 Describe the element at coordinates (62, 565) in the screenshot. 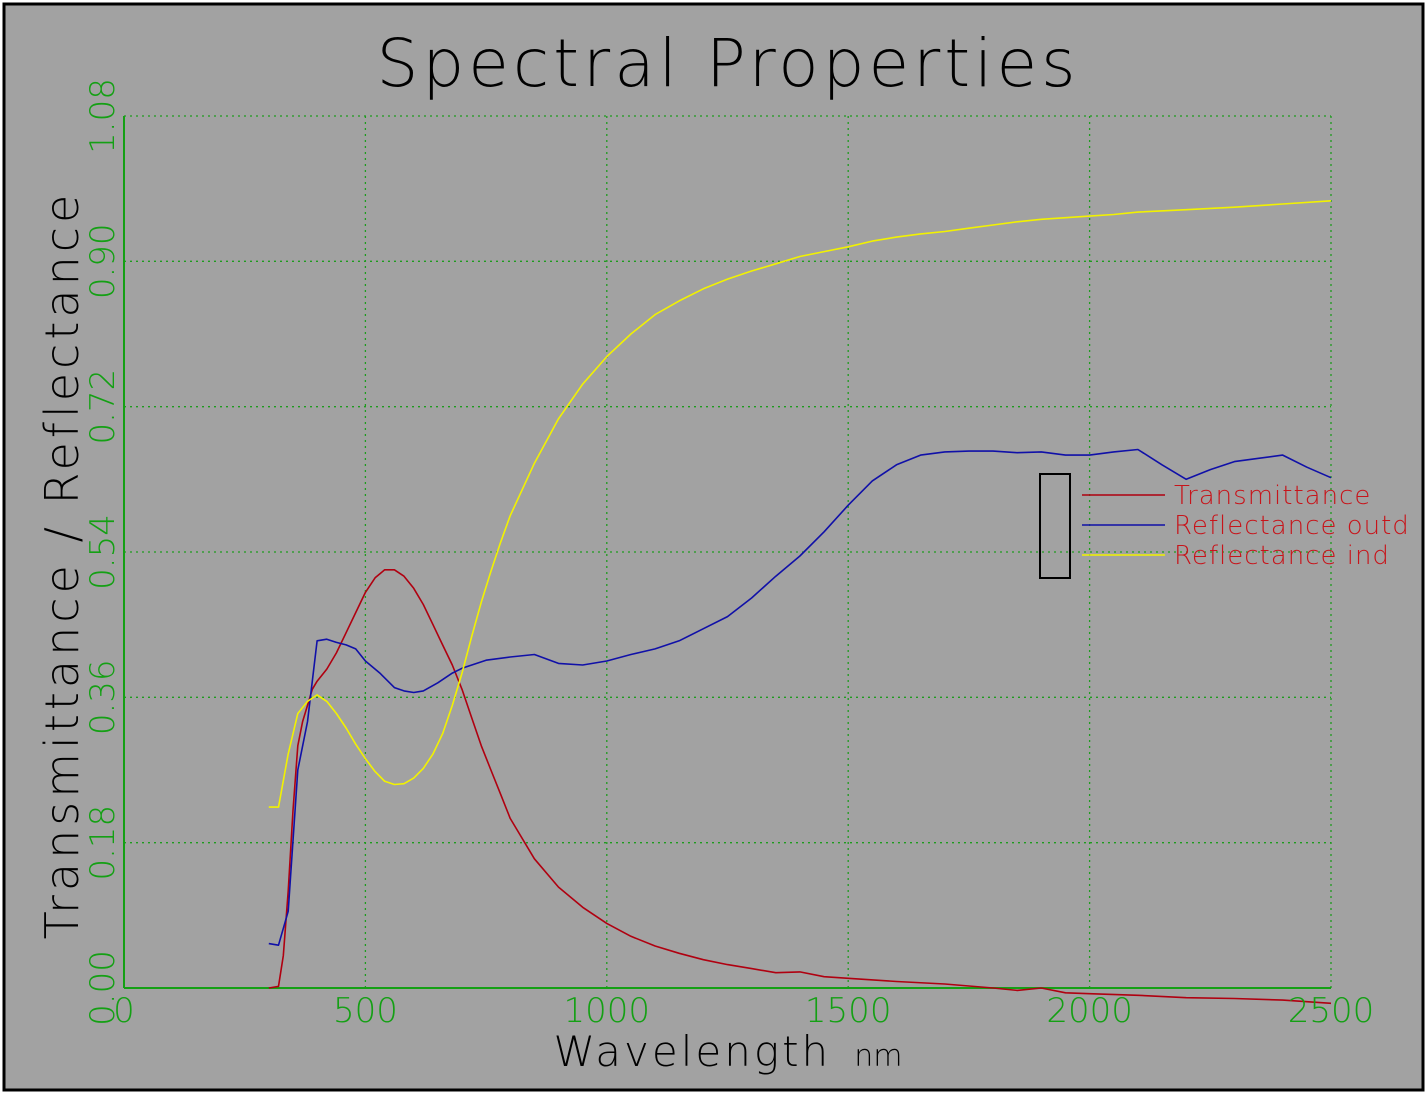

I see `y-axis-title: Transmittance / Reflectance` at that location.